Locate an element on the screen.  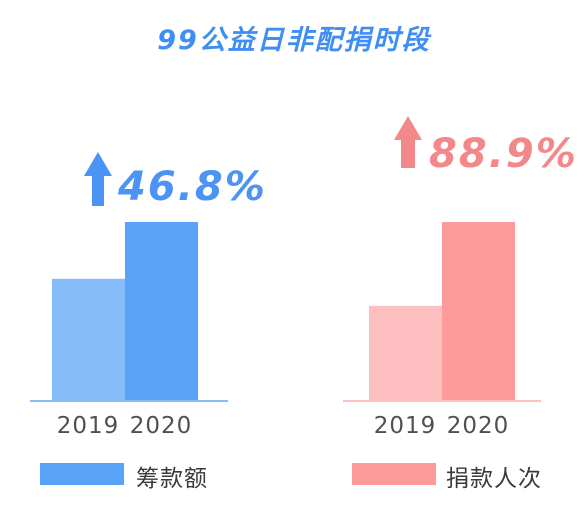
legend-swatch-blue is located at coordinates (82, 474).